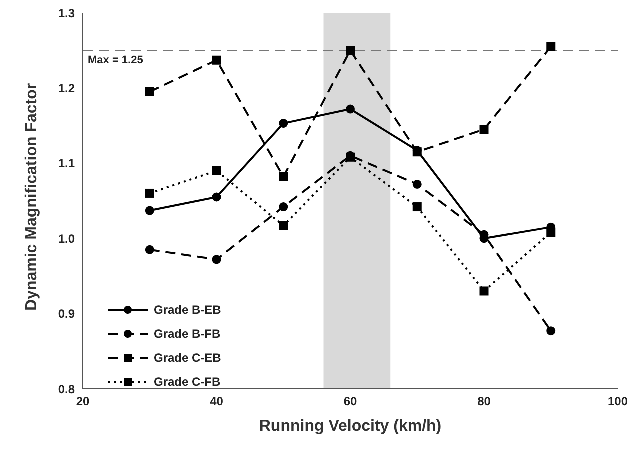  What do you see at coordinates (485, 401) in the screenshot?
I see `x-tick-label: 80` at bounding box center [485, 401].